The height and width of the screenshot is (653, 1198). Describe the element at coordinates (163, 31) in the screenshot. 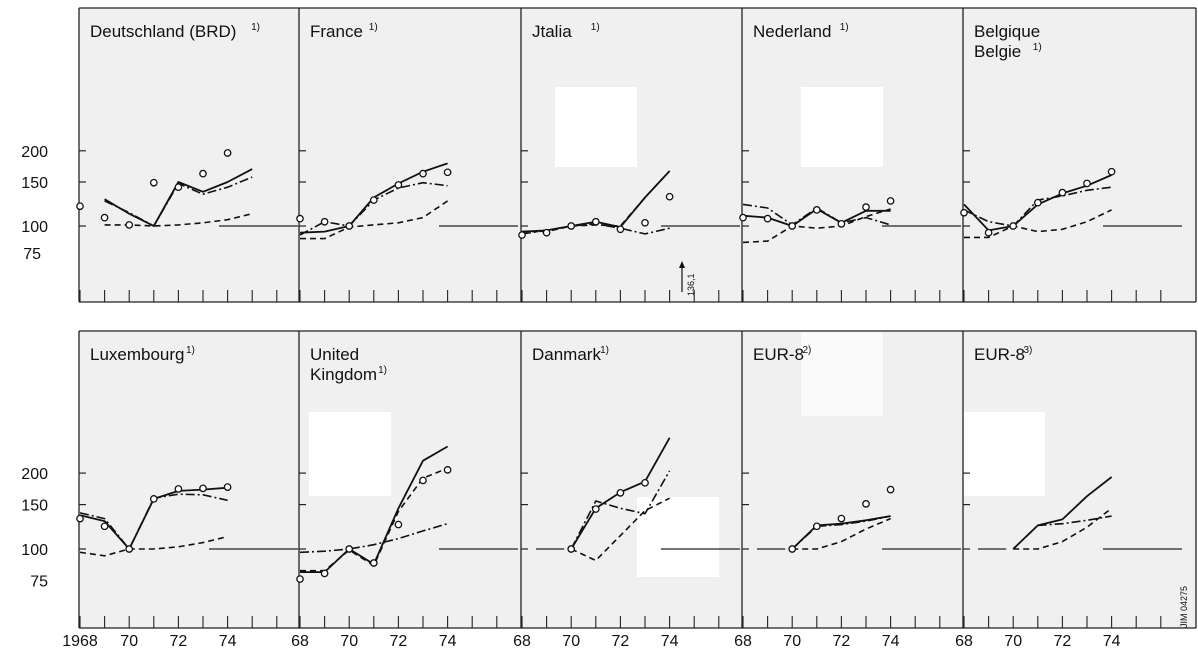

I see `panel-title: Deutschland (BRD)` at that location.